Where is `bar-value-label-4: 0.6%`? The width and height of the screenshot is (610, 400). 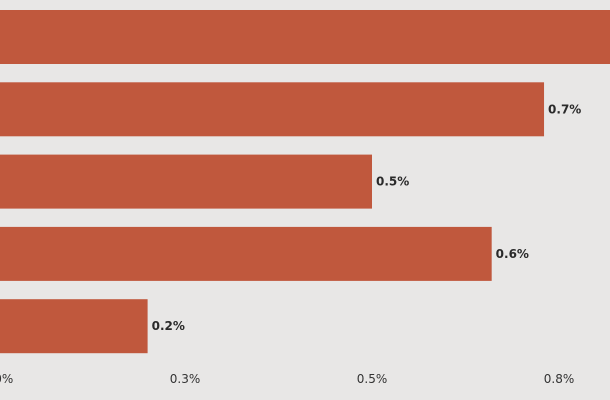
bar-value-label-4: 0.6% is located at coordinates (512, 254).